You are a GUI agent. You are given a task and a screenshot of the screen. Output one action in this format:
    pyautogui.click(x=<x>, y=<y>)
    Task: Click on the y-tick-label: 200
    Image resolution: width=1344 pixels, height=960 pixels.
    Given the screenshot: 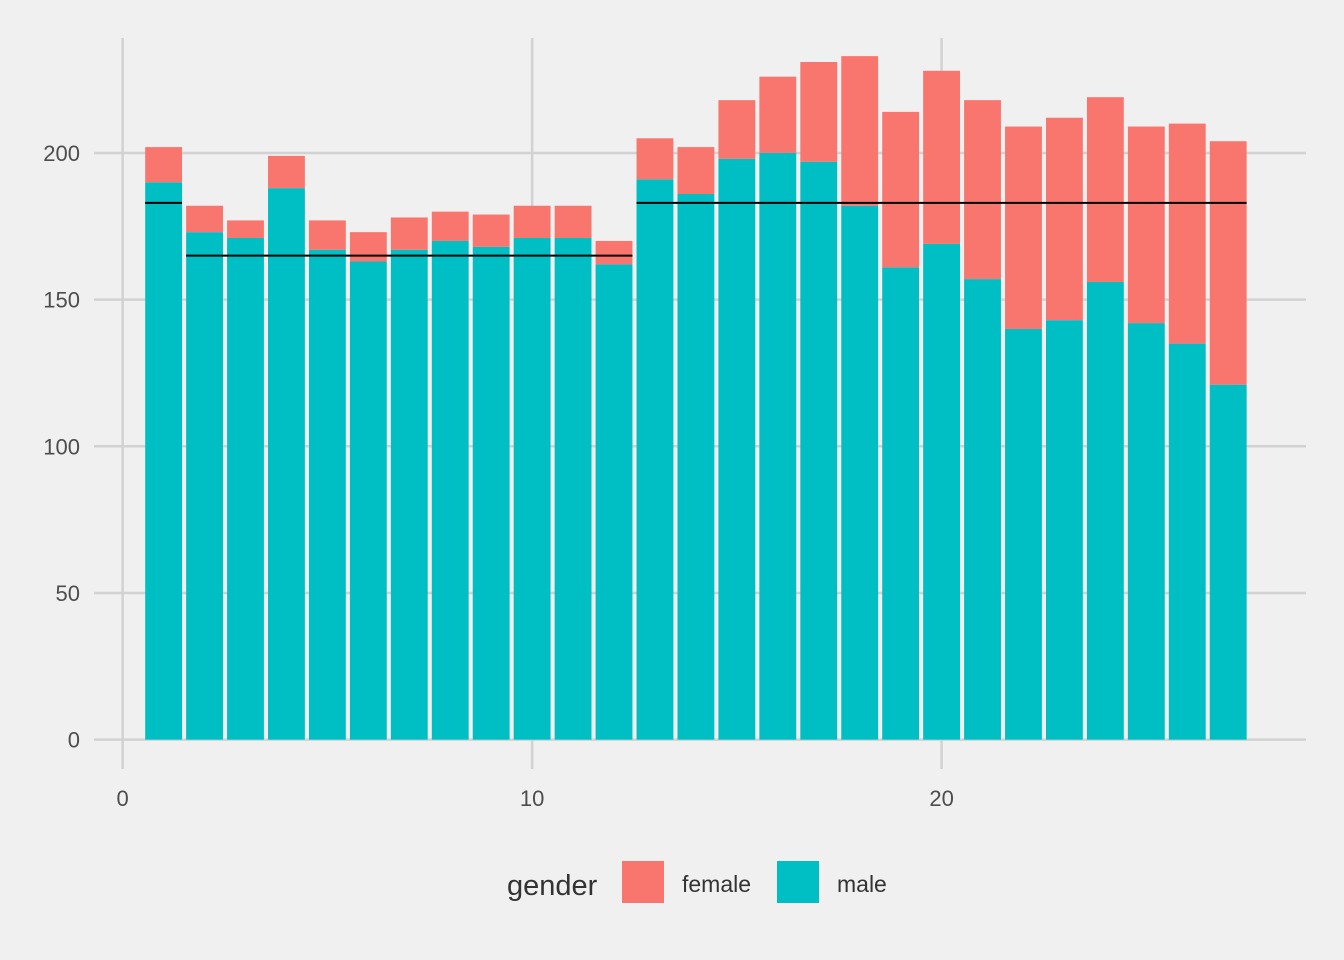 What is the action you would take?
    pyautogui.click(x=61, y=153)
    